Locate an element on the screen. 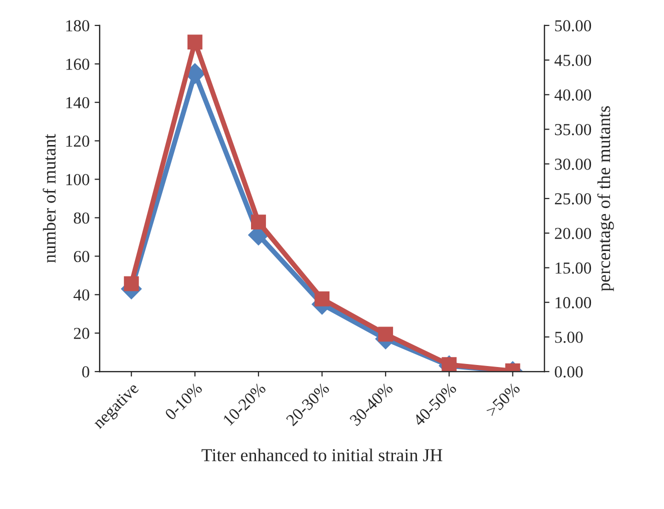  y-tick-label: 60 is located at coordinates (82, 256).